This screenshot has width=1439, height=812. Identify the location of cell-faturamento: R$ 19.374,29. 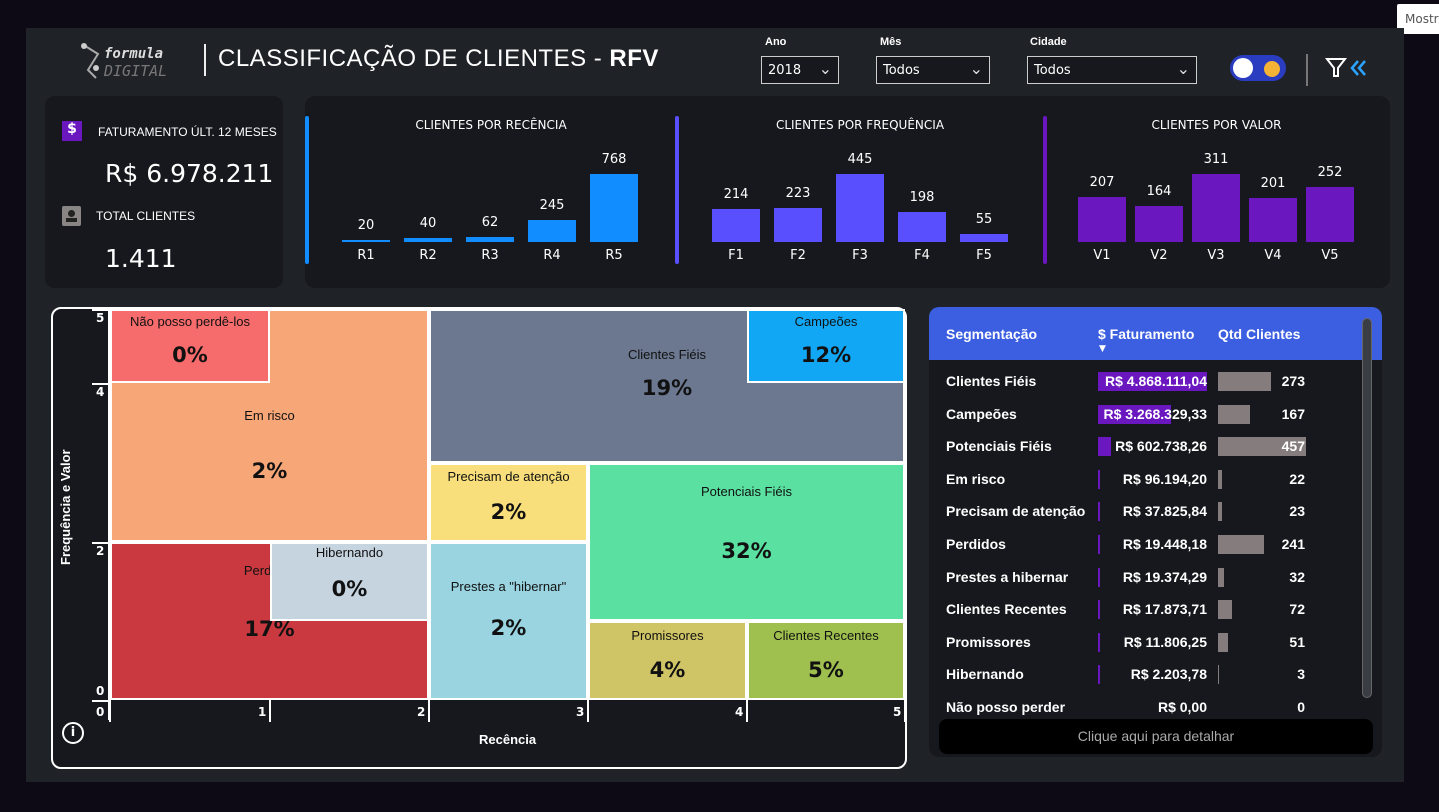
(1164, 576).